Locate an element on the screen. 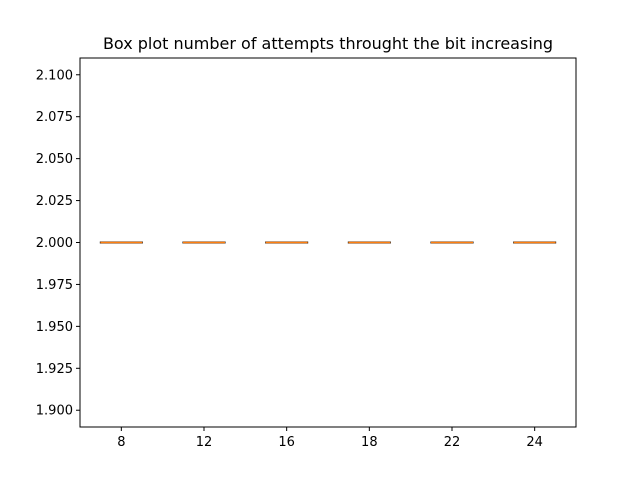  y-tick-label: 2.000 is located at coordinates (54, 243).